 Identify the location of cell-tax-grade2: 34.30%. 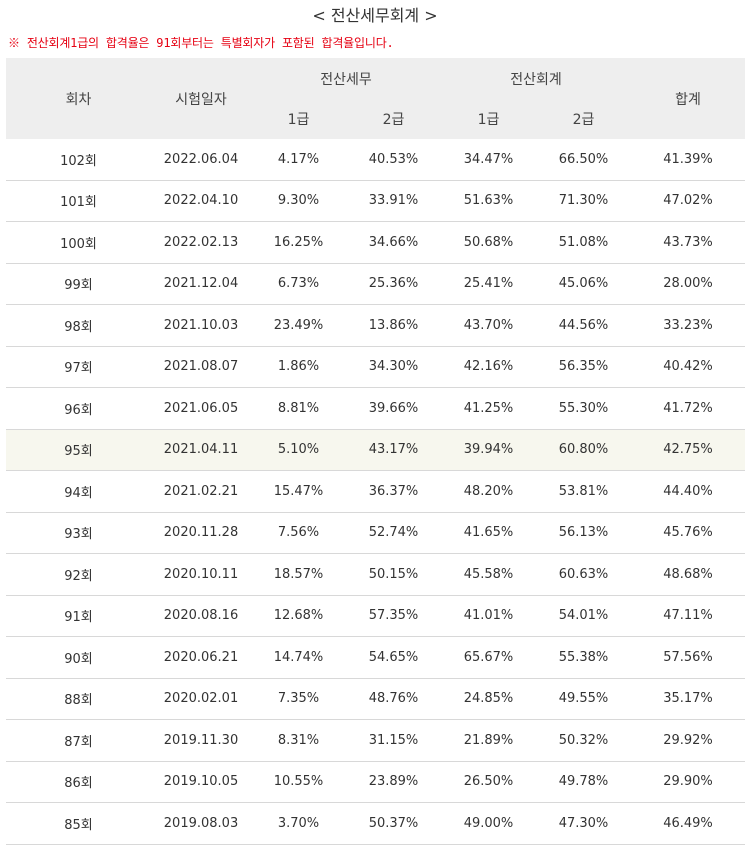
(393, 367).